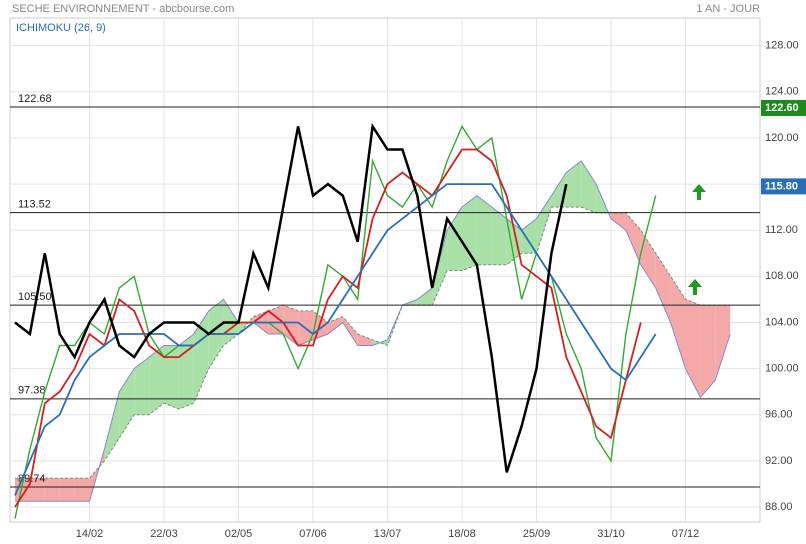  What do you see at coordinates (611, 534) in the screenshot?
I see `x-tick-label: 31/10` at bounding box center [611, 534].